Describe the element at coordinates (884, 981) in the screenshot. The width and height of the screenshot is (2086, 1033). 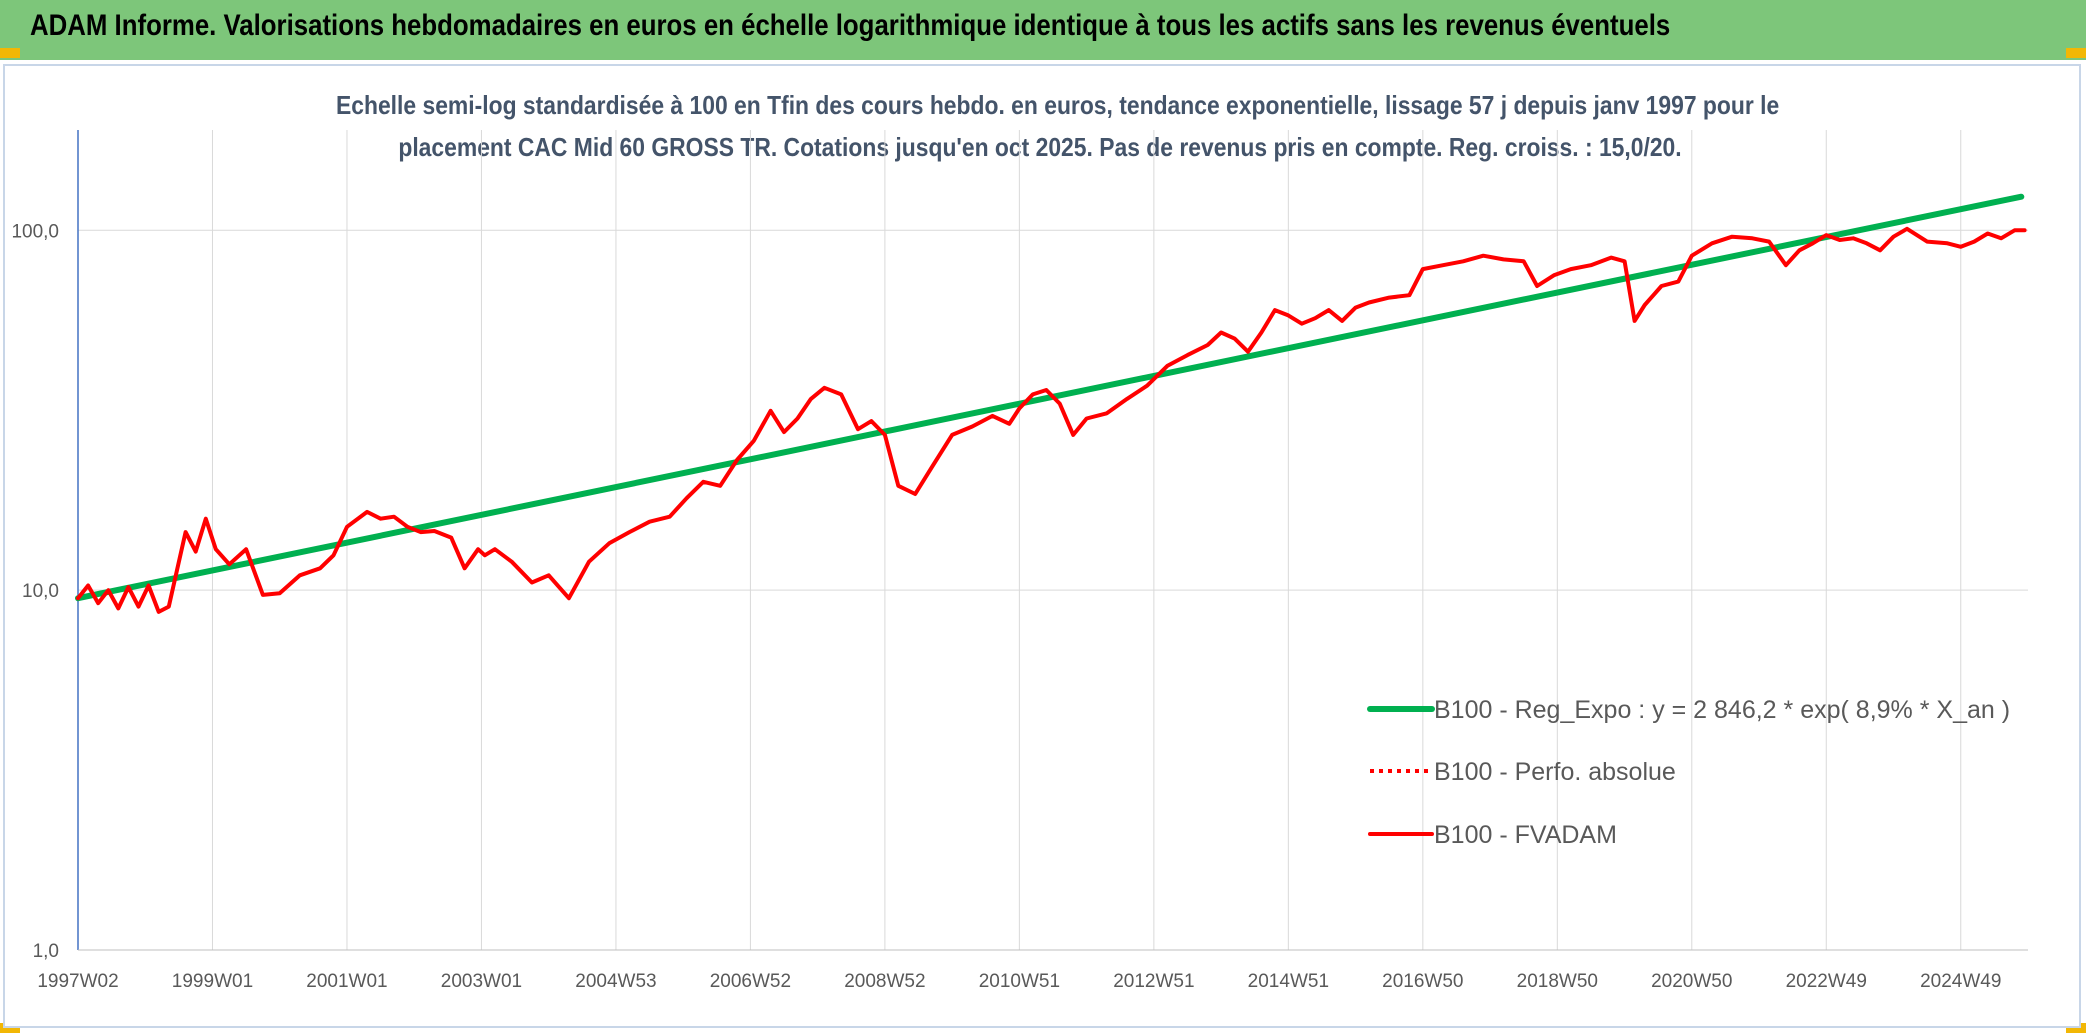
I see `x-tick-label: 2008W52` at that location.